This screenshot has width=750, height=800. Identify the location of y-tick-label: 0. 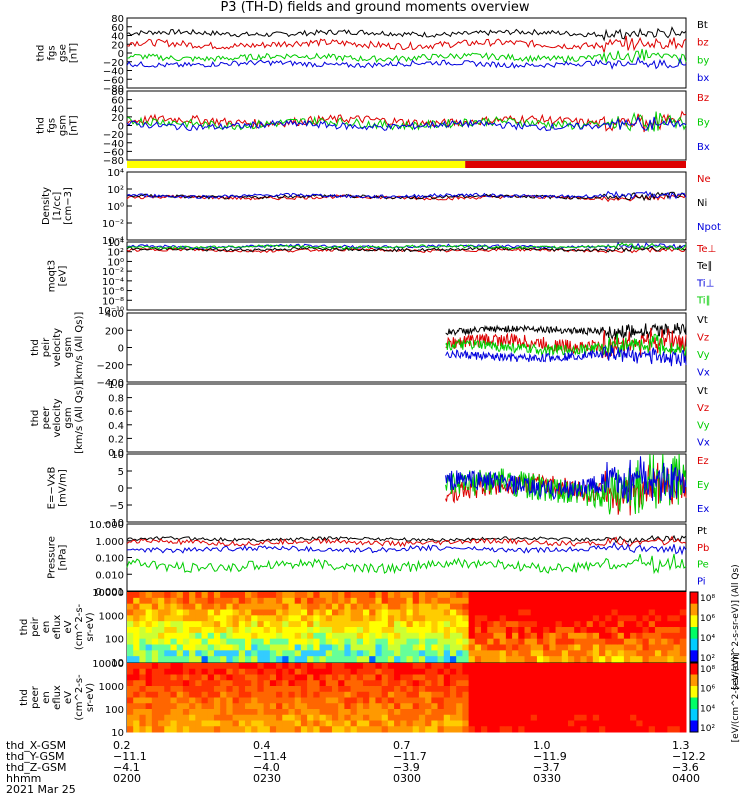
(121, 127).